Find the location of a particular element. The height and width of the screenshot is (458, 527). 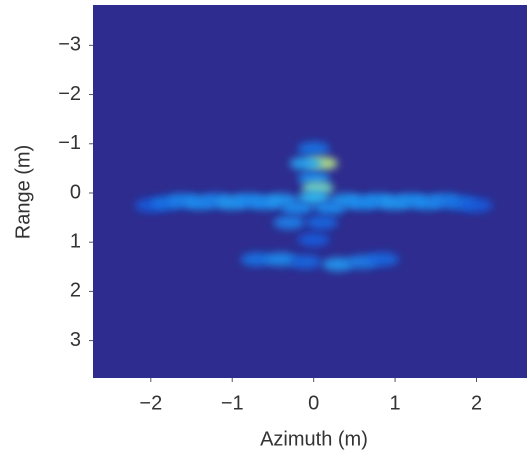

x-tick-label: 2 is located at coordinates (476, 403).